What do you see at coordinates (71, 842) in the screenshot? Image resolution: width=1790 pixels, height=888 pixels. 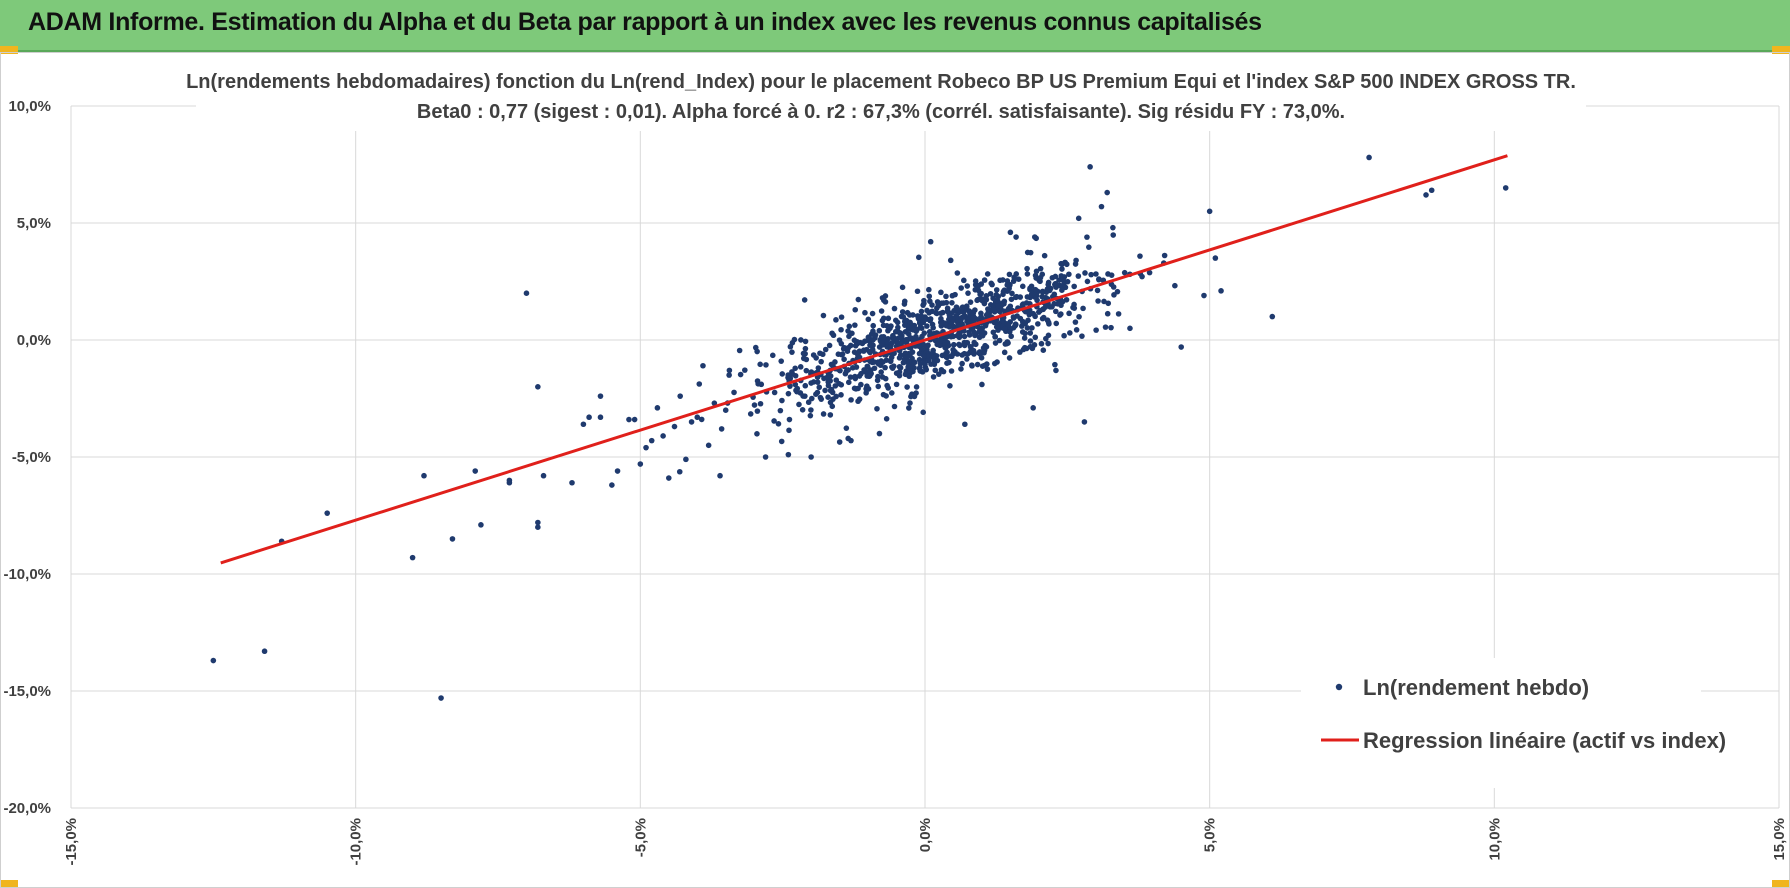 I see `x-tick-label: -15,0%` at bounding box center [71, 842].